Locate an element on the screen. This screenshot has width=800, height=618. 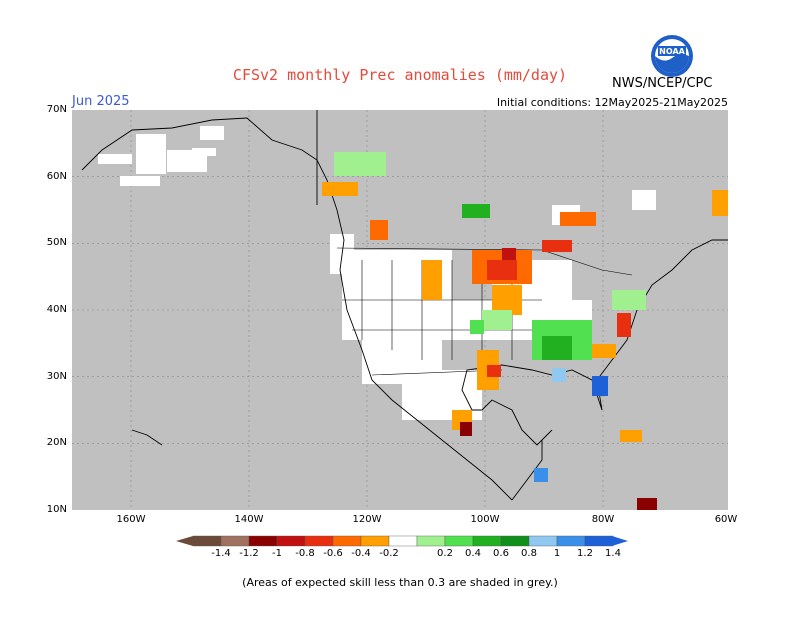
lat-label-40n: 40N is located at coordinates (56, 309).